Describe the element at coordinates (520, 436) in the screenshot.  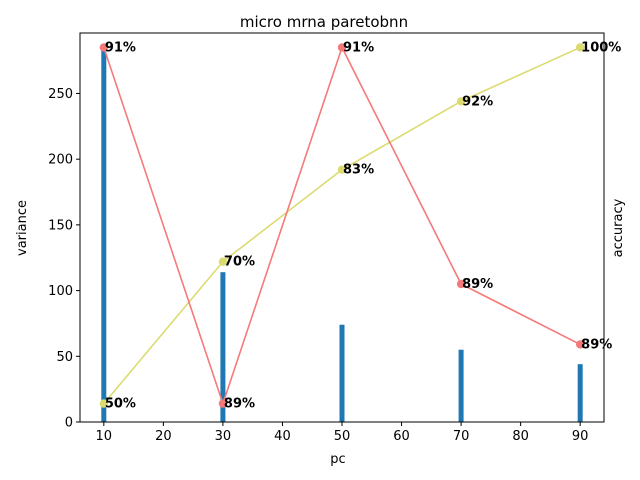
I see `x-tick-label-80: 80` at that location.